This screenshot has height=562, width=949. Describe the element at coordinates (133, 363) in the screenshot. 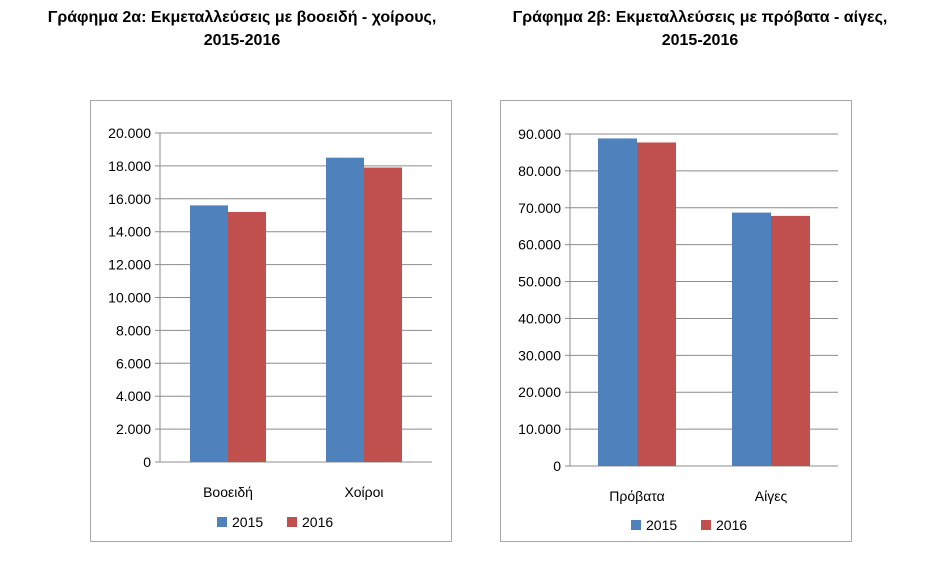

I see `y-tick-label: 6.000` at that location.